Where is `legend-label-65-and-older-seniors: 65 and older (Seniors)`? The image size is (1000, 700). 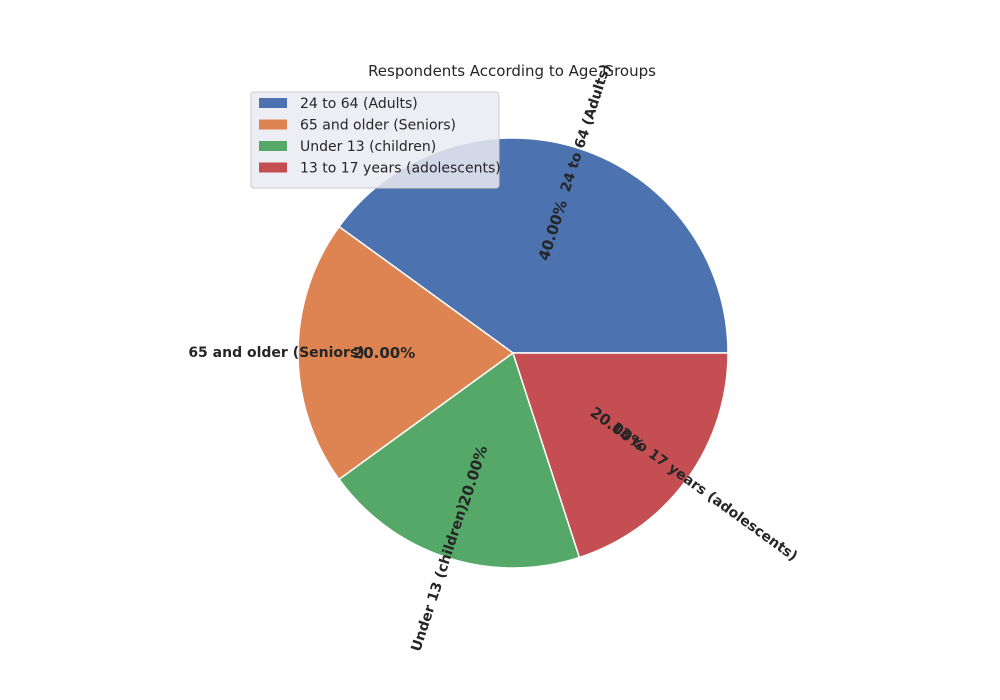
legend-label-65-and-older-seniors: 65 and older (Seniors) is located at coordinates (378, 126).